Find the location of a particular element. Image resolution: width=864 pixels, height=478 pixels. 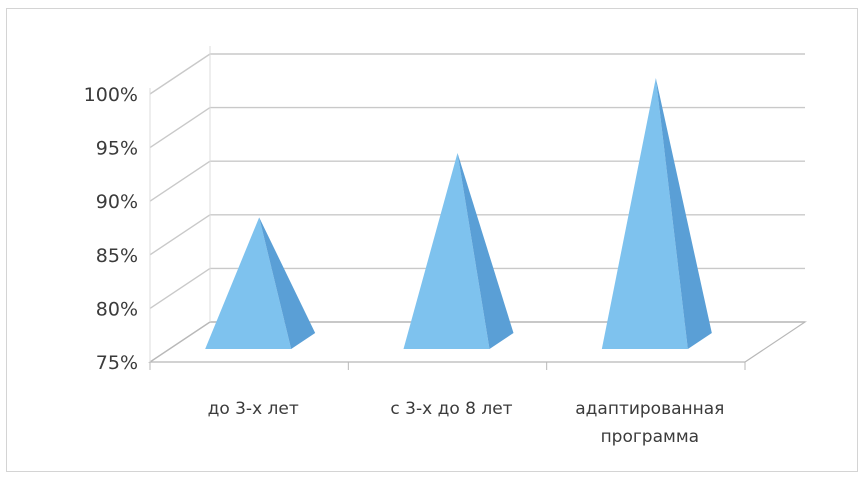

x-category-label: адаптированная is located at coordinates (649, 409).